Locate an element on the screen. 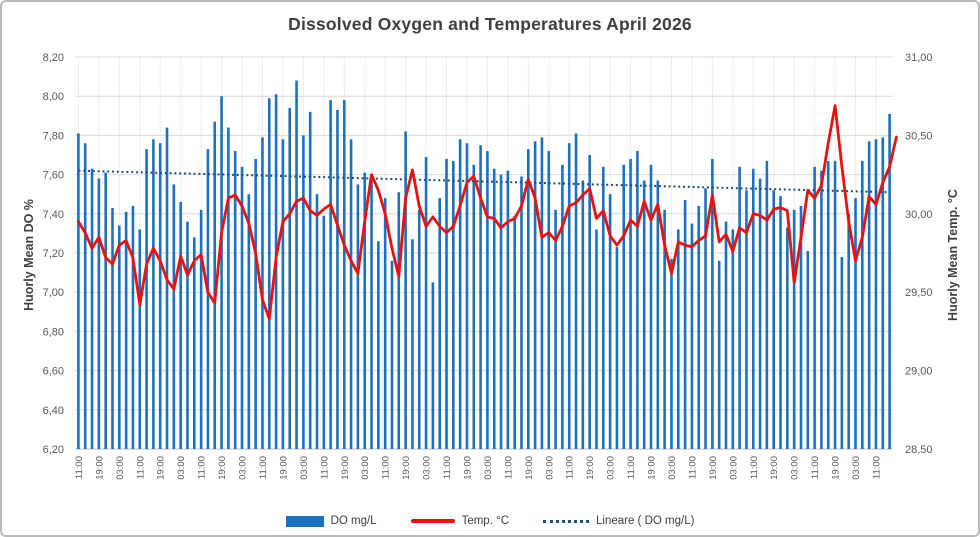  legend-label-do: DO mg/L is located at coordinates (353, 521).